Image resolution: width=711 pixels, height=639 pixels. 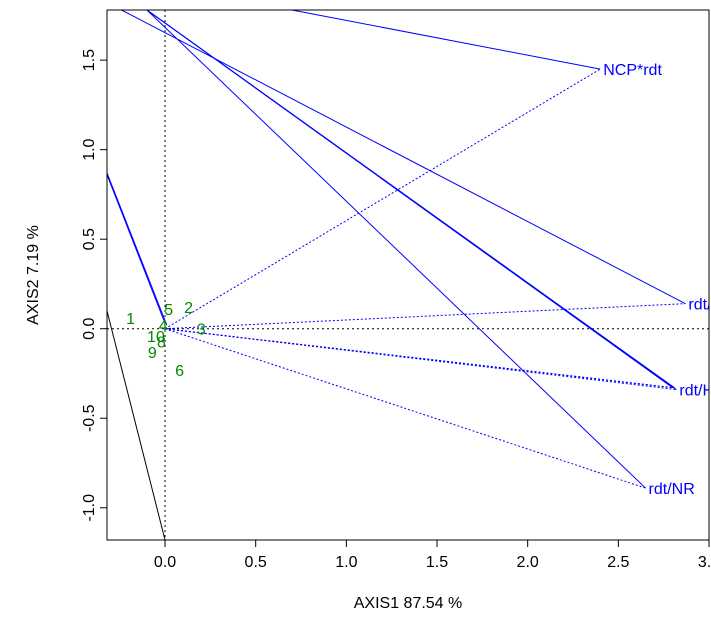 I want to click on y-axis-title: AXIS2 7.19 %, so click(x=33, y=275).